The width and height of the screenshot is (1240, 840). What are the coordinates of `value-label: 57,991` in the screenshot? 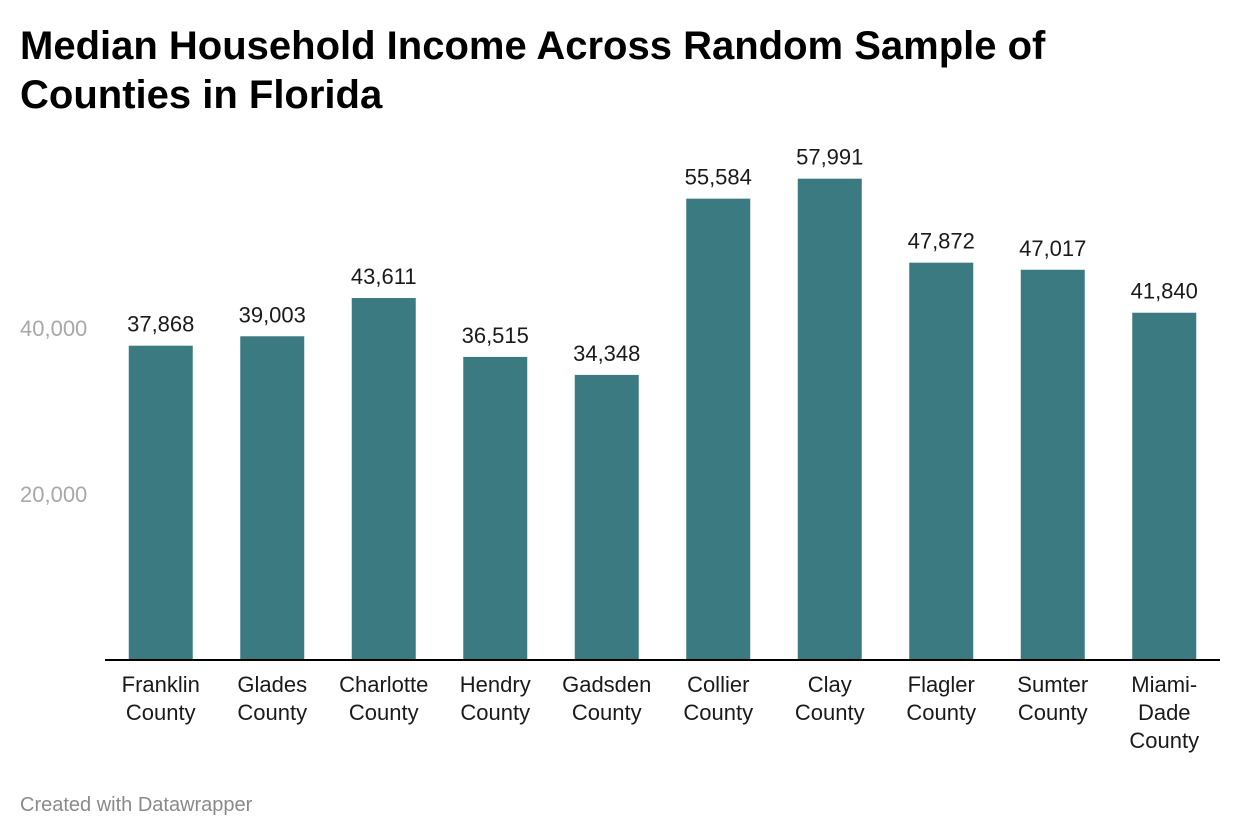 It's located at (829, 157).